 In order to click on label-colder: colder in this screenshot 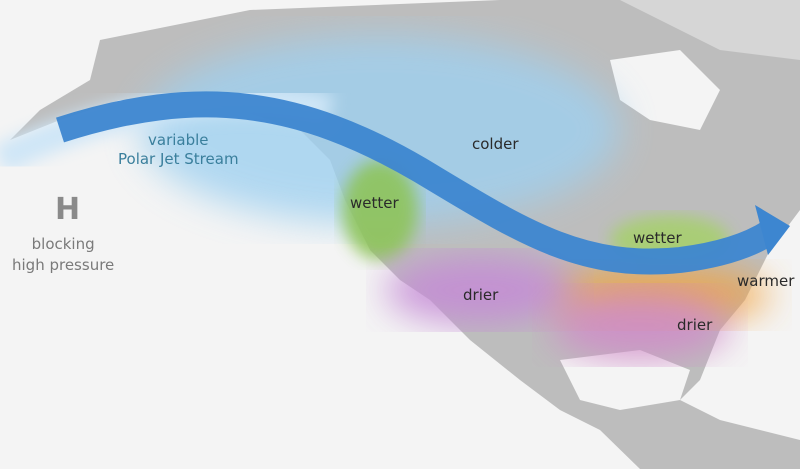, I will do `click(495, 144)`.